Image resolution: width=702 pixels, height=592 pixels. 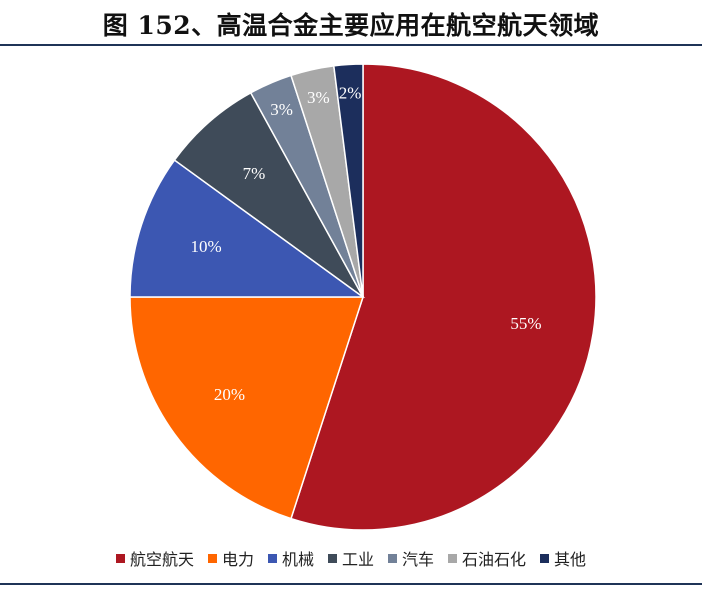 I want to click on legend-label-5: 石油石化, so click(x=494, y=559).